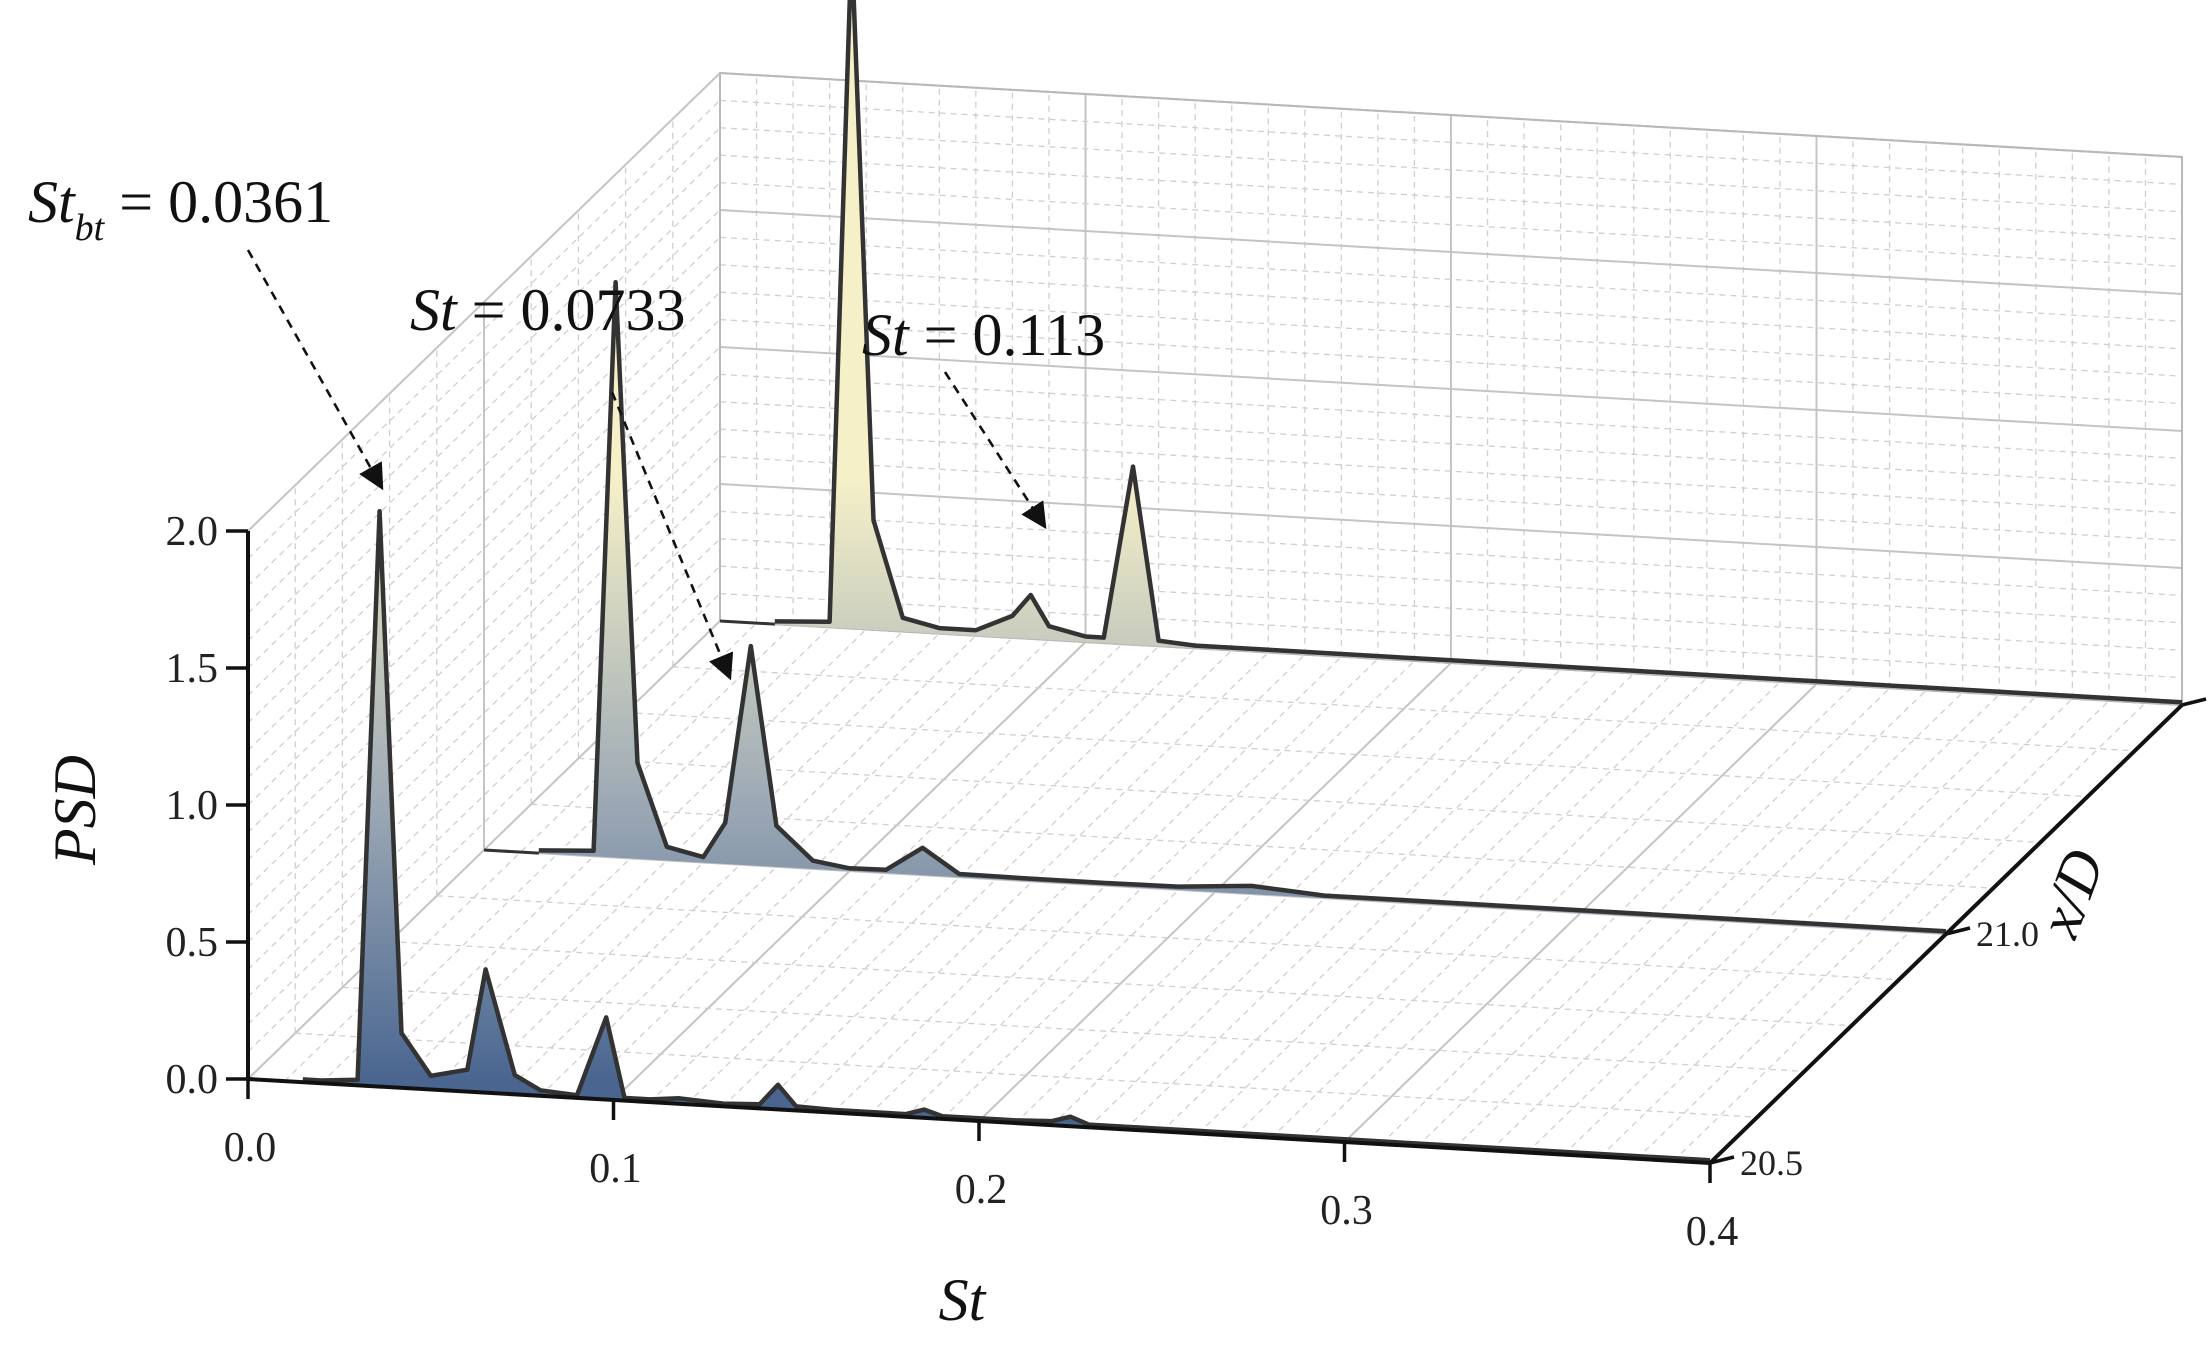  I want to click on x-tick-label: 0.2, so click(981, 1190).